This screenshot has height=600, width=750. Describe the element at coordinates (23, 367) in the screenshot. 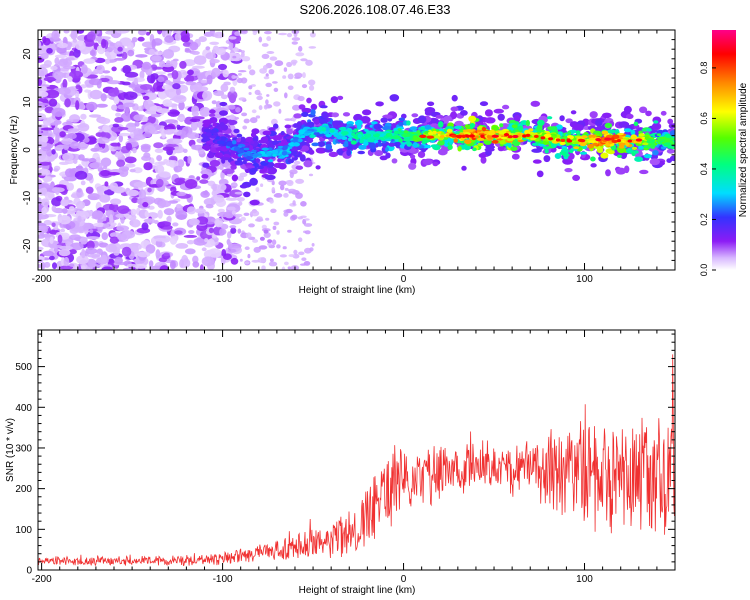

I see `y-tick-label: 500` at that location.